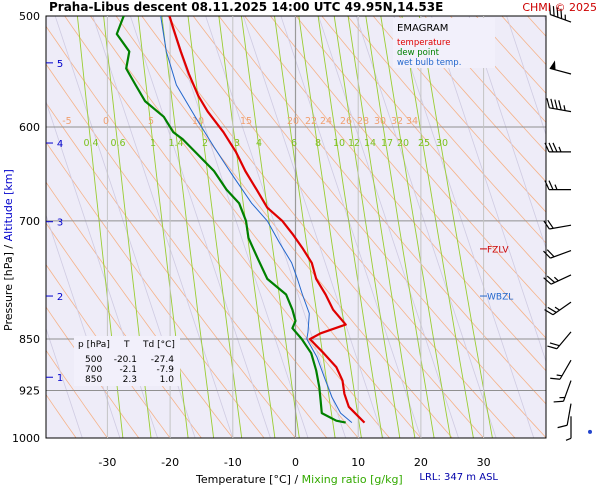  I want to click on legend-temperature: temperature, so click(423, 43).